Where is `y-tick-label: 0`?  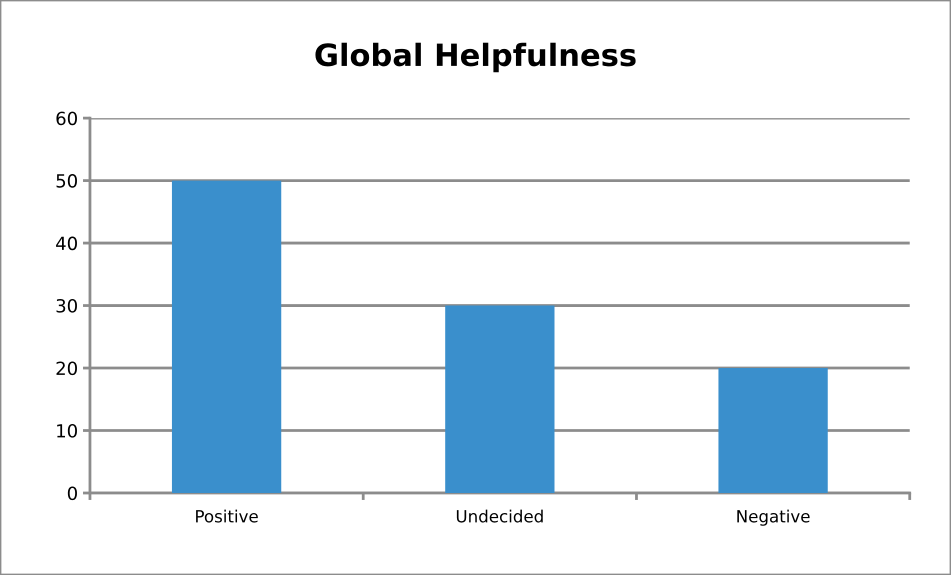
y-tick-label: 0 is located at coordinates (72, 493).